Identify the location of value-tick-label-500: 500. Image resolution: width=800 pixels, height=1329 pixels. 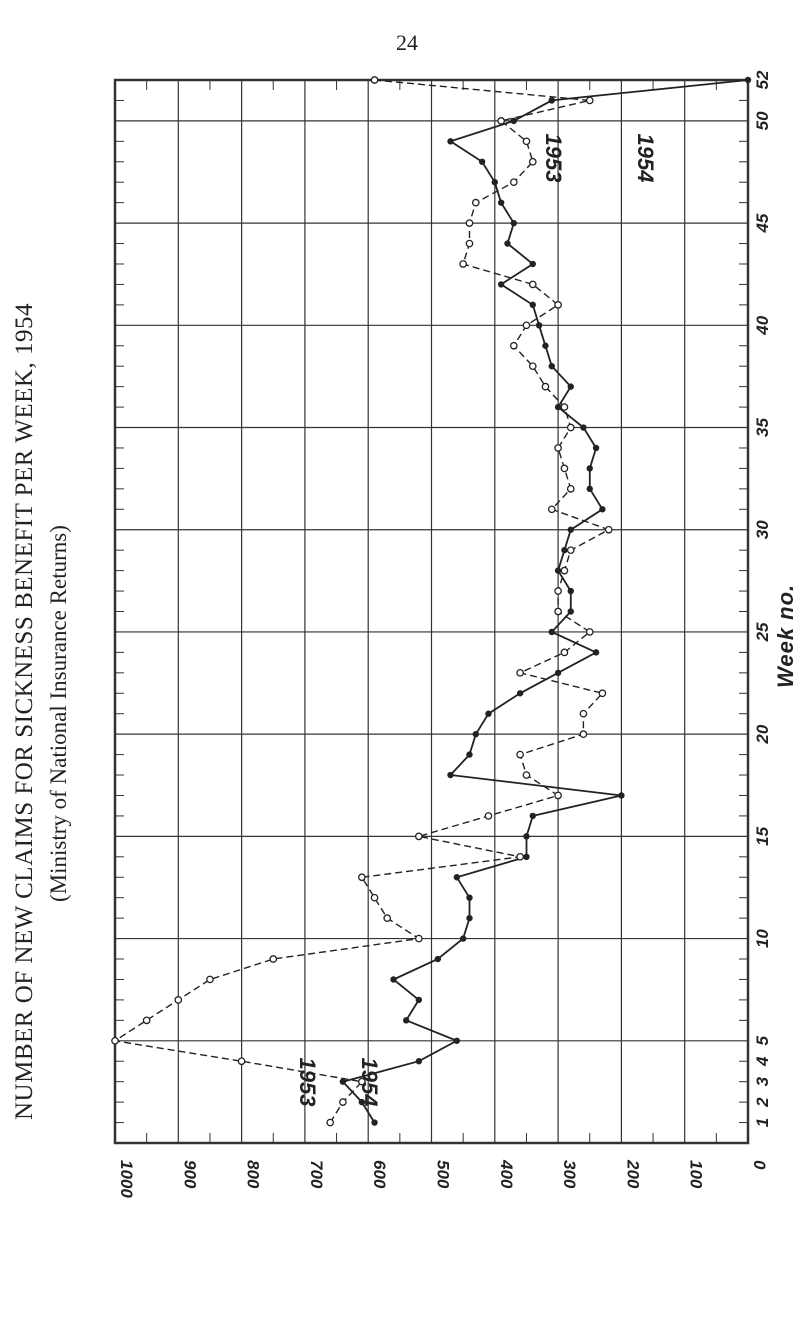
(443, 1174).